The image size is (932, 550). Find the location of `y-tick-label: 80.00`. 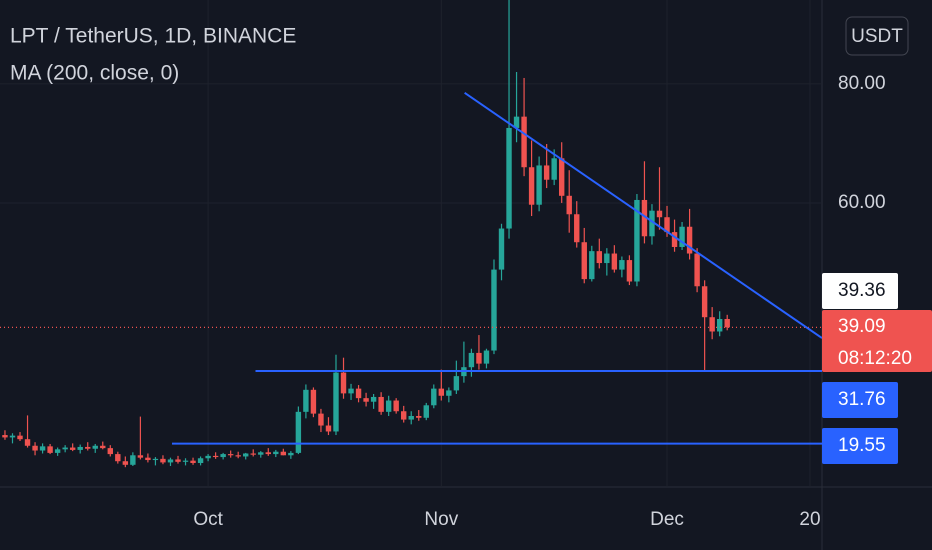

y-tick-label: 80.00 is located at coordinates (862, 83).